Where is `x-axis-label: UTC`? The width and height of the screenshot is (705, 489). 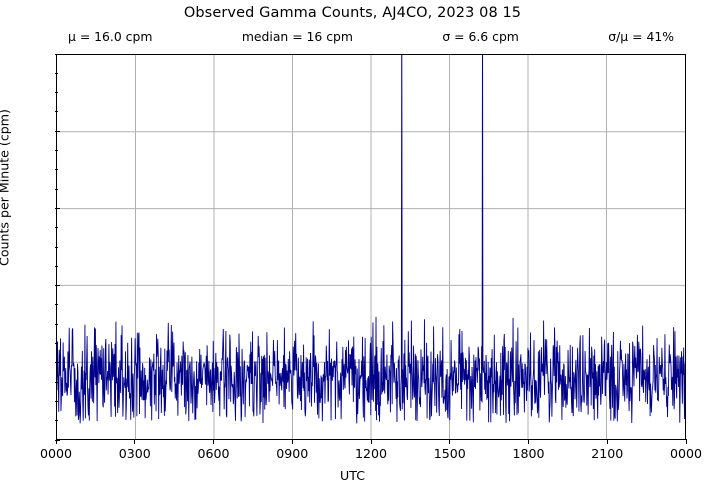
x-axis-label: UTC is located at coordinates (352, 475).